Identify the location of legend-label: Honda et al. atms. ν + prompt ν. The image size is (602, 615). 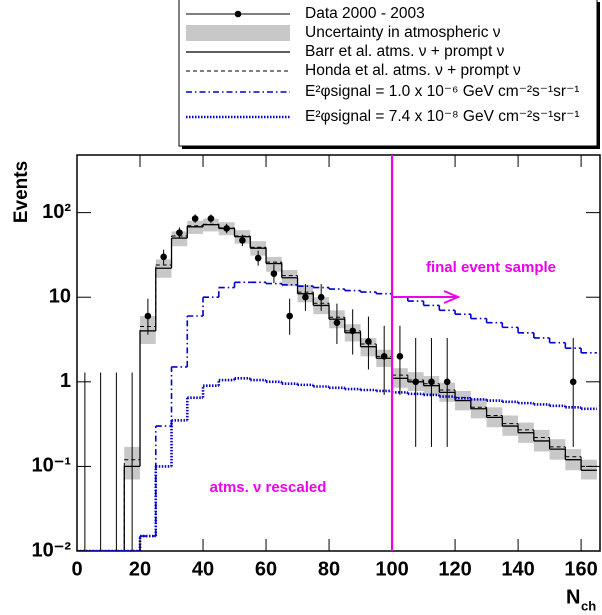
(413, 70).